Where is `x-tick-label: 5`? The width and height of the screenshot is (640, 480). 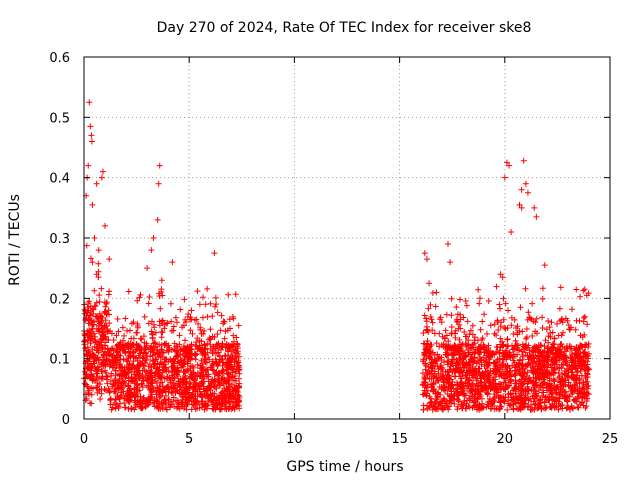 x-tick-label: 5 is located at coordinates (189, 439).